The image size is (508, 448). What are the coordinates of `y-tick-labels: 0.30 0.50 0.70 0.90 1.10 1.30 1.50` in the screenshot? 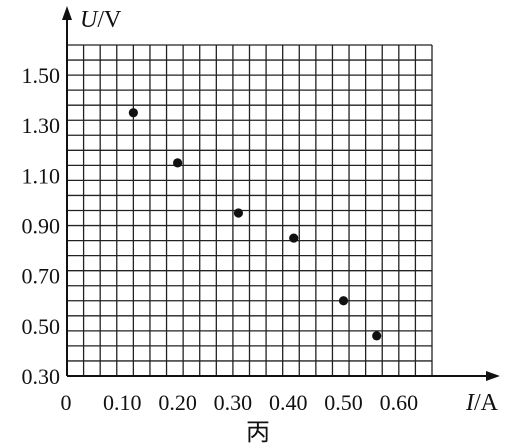 It's located at (41, 226).